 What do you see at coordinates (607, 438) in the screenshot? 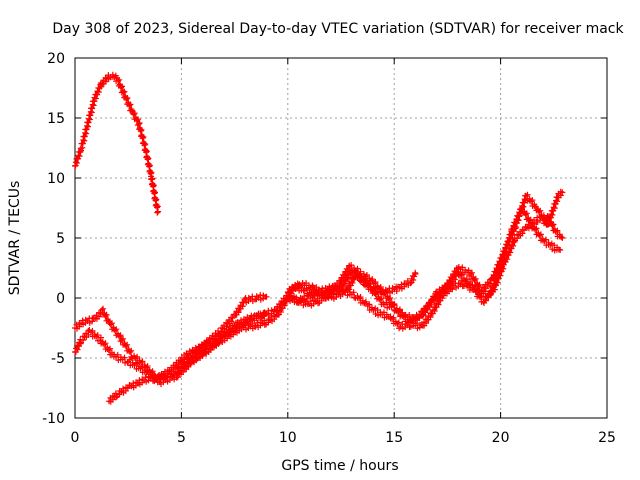
I see `x-tick-label: 25` at bounding box center [607, 438].